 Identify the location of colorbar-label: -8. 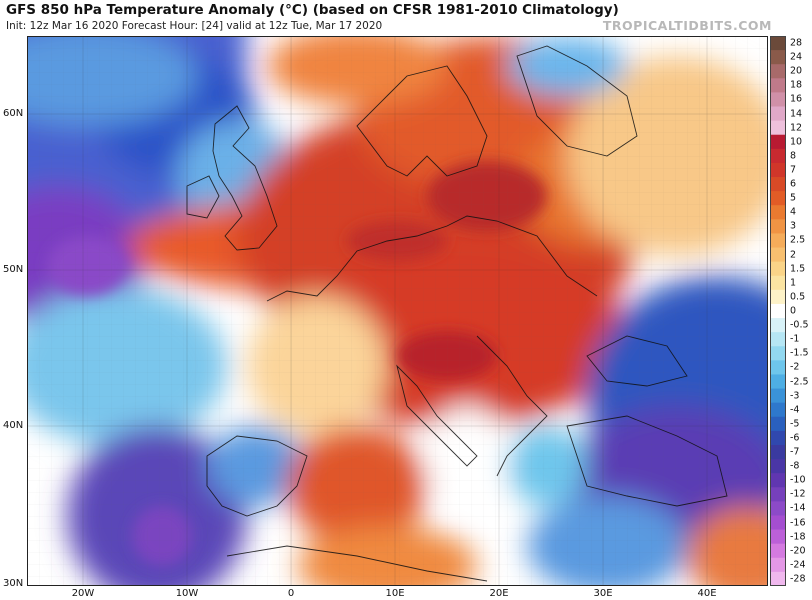
(795, 466).